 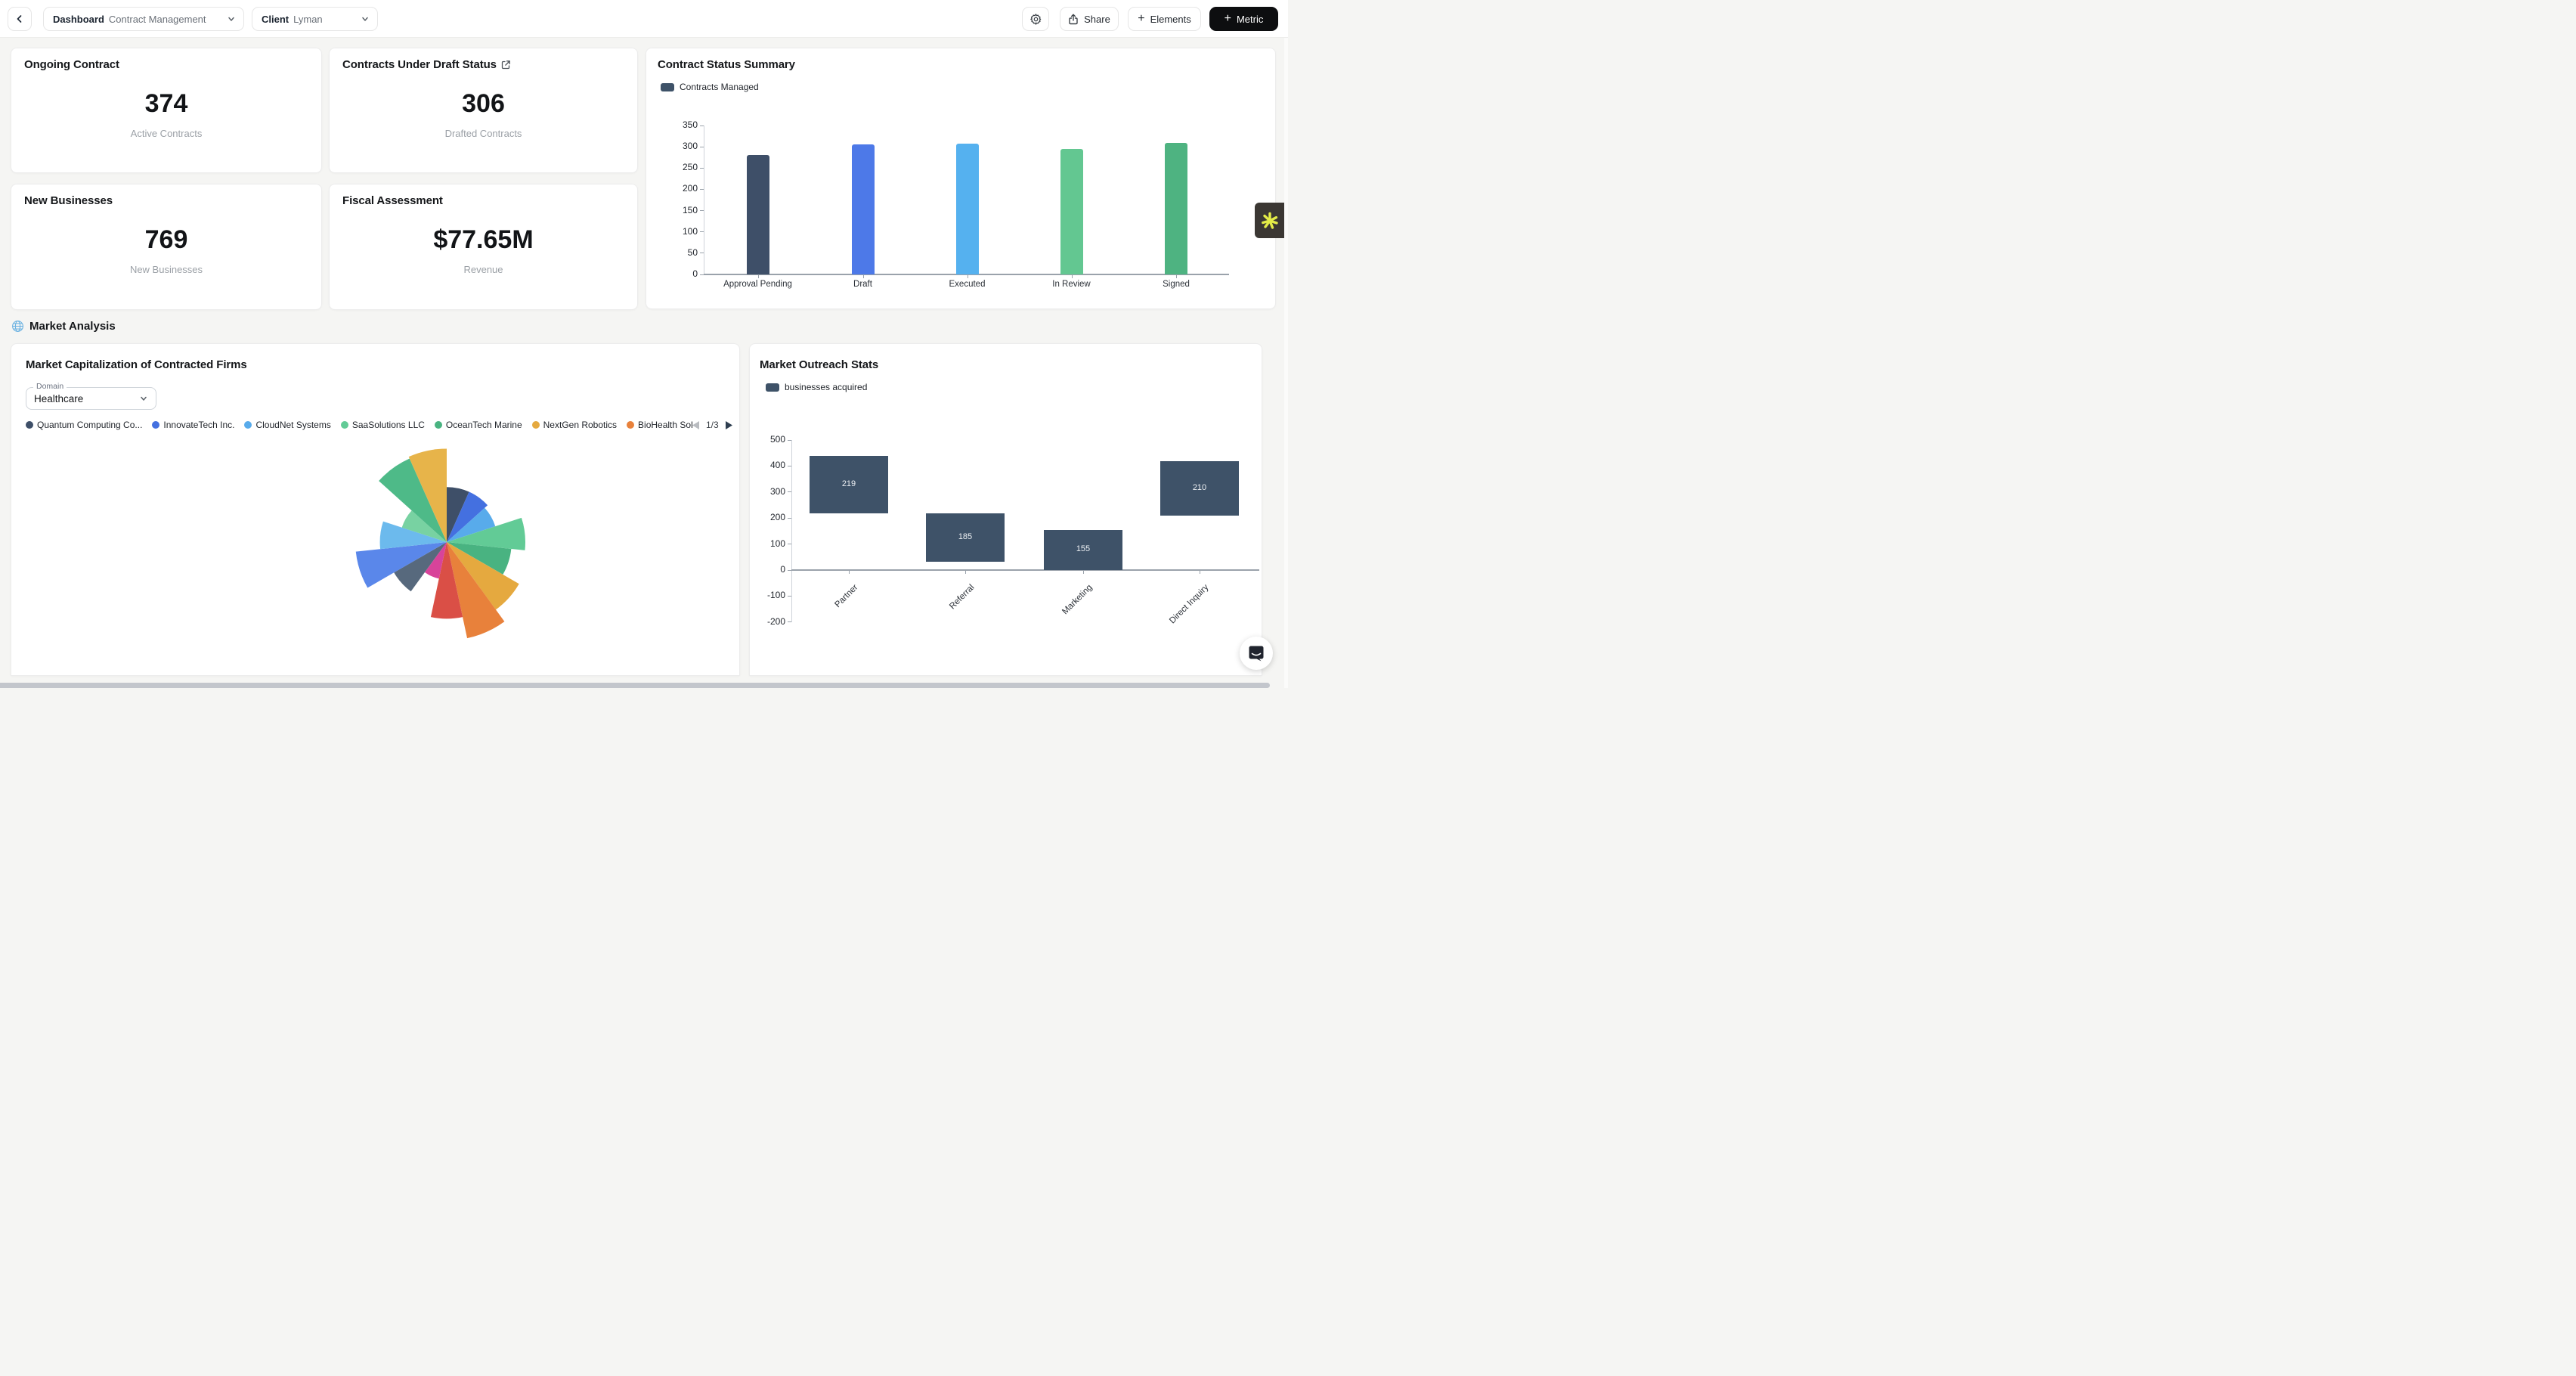 What do you see at coordinates (1083, 549) in the screenshot?
I see `bar-marketing: 155` at bounding box center [1083, 549].